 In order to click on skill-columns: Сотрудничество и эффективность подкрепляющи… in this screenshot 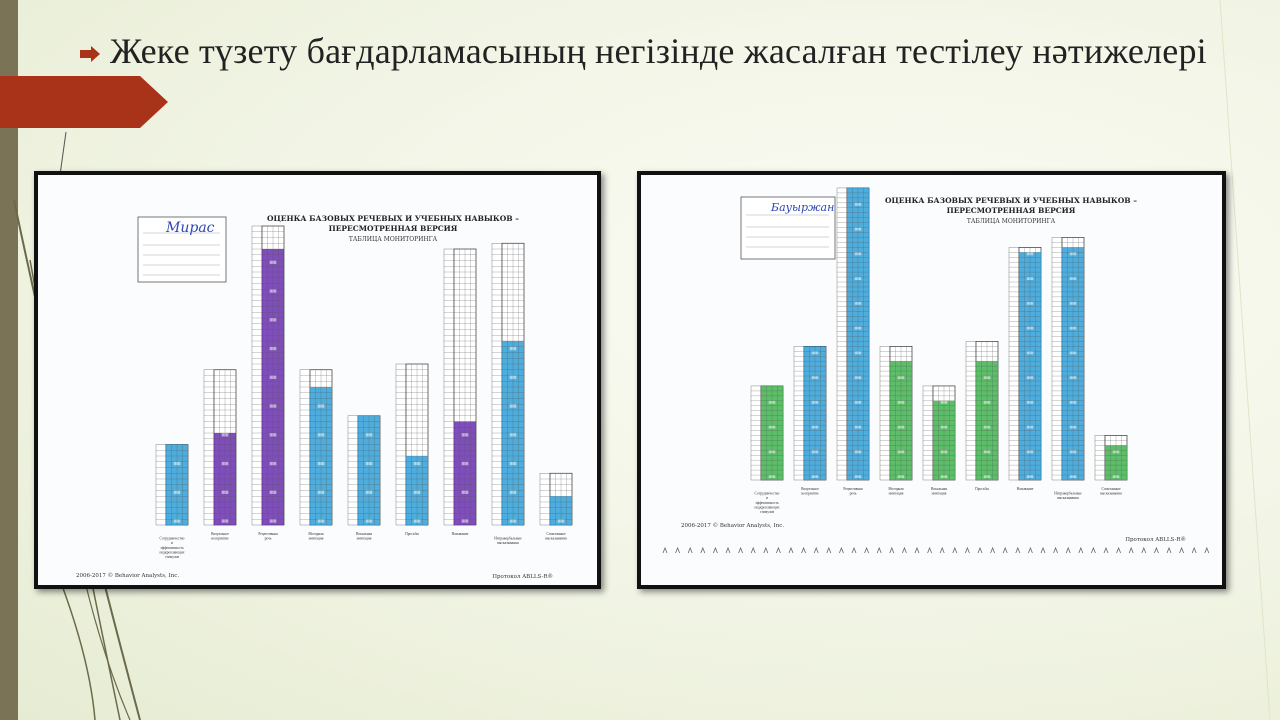, I will do `click(939, 350)`.